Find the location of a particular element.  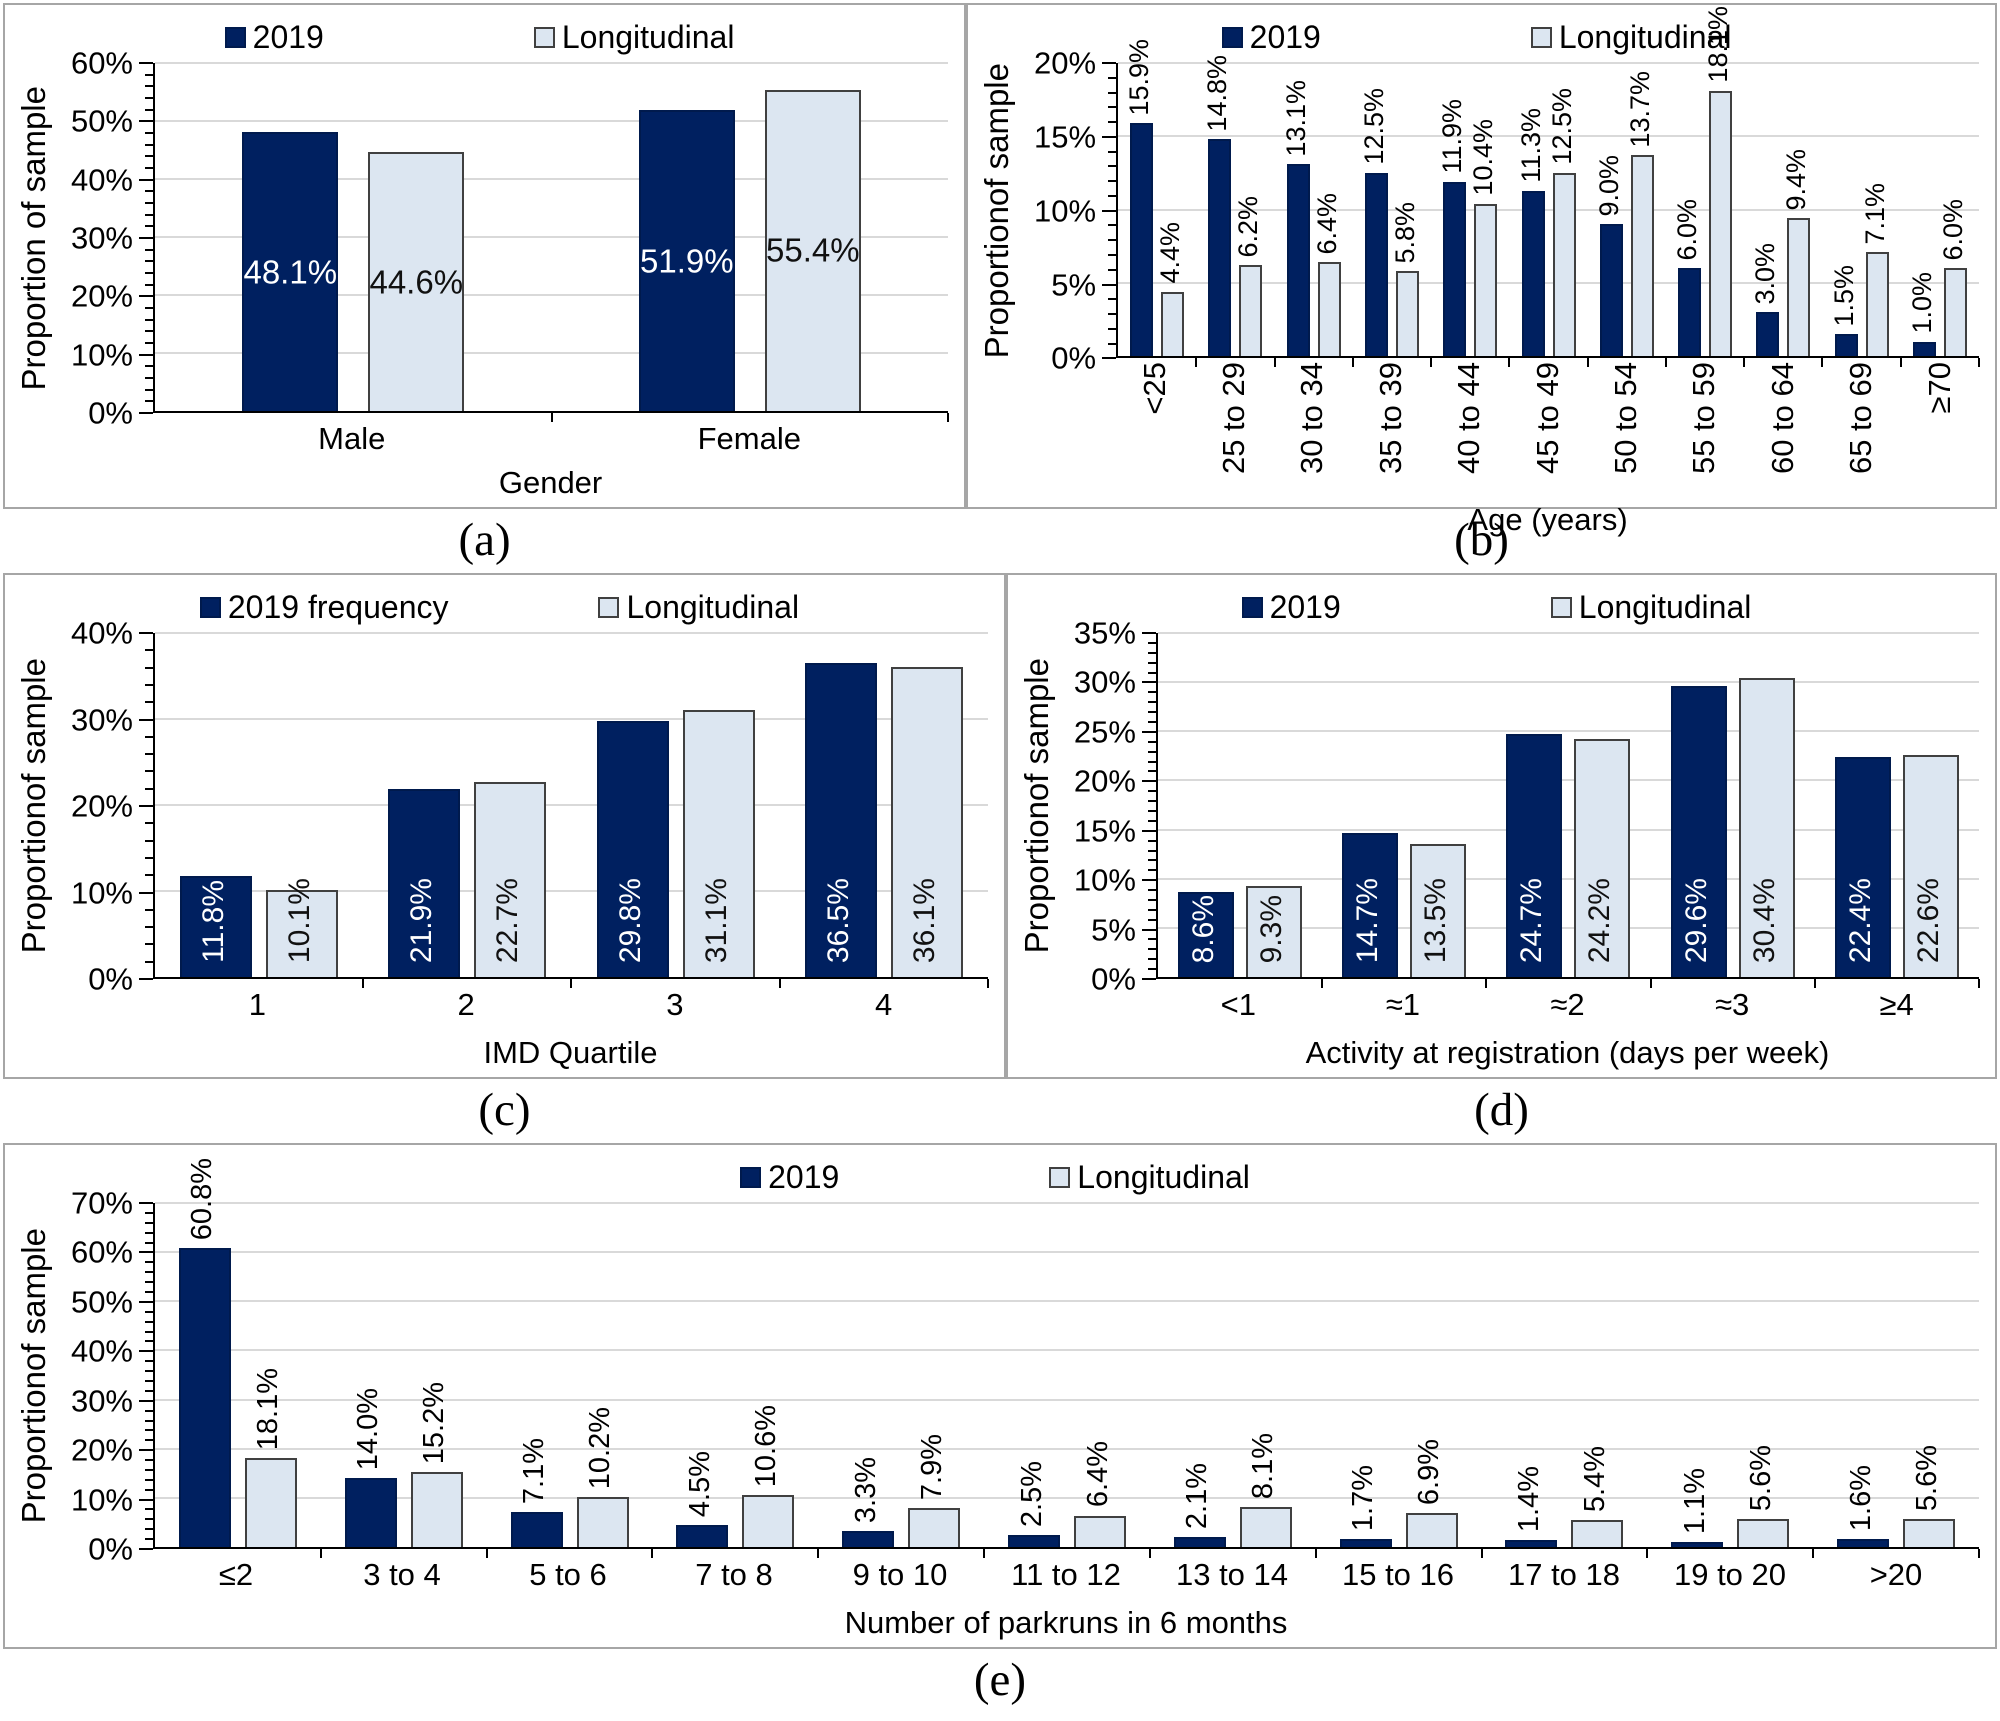

bar-value-label: 1.4% is located at coordinates (1528, 1499).